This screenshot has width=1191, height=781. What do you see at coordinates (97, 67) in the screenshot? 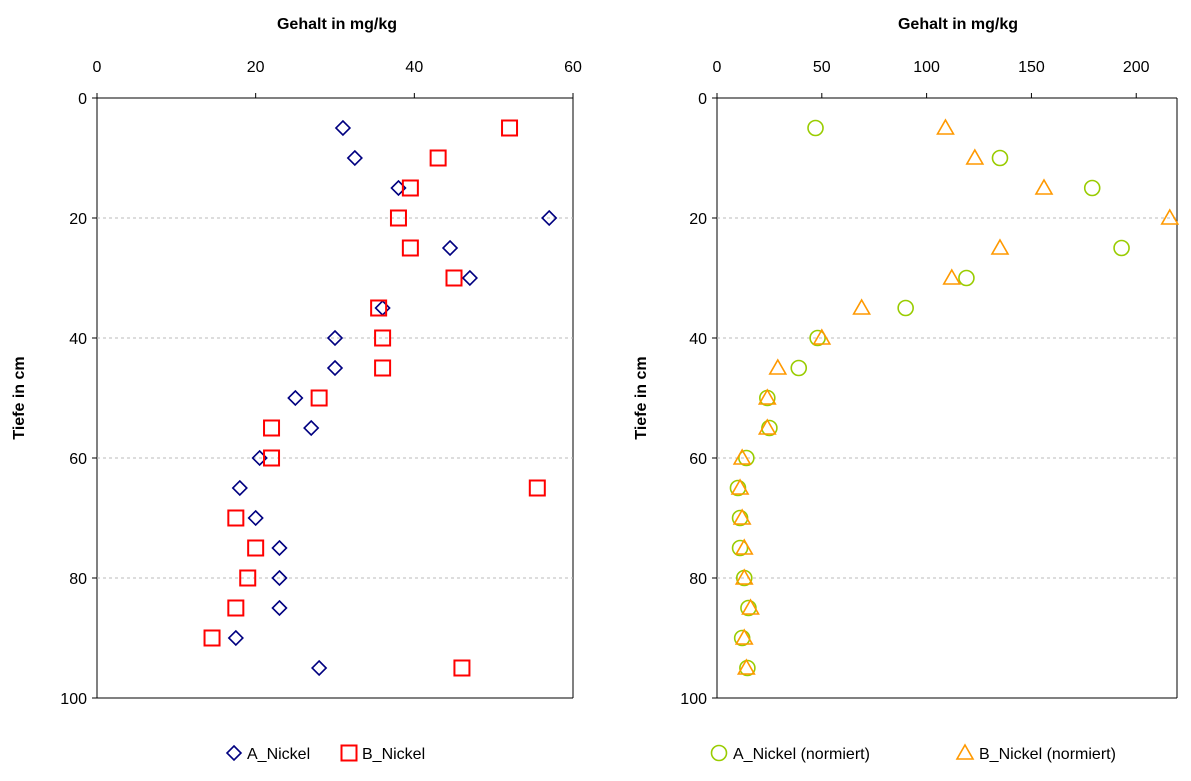
I see `left-x-tick-label-0: 0` at bounding box center [97, 67].